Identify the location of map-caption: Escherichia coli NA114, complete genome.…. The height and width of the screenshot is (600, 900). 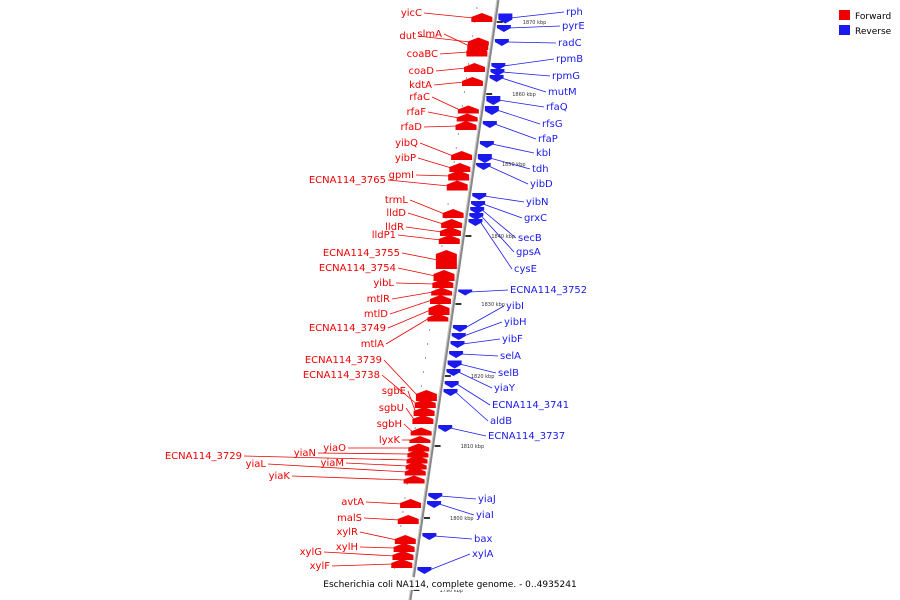
(449, 585).